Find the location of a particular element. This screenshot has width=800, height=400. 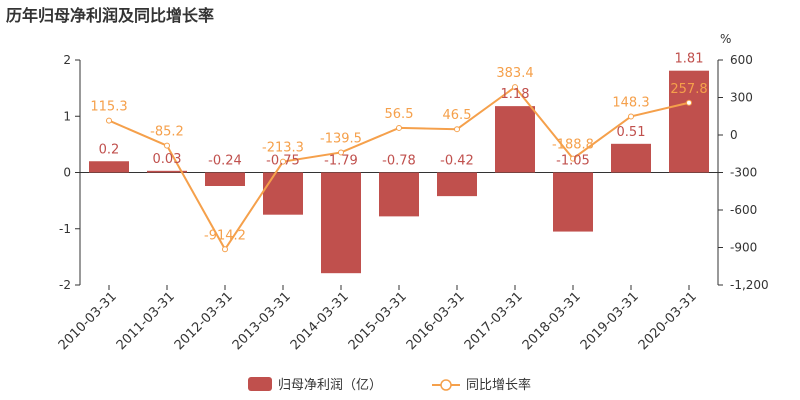

bar-value-label: -0.24 is located at coordinates (225, 161).